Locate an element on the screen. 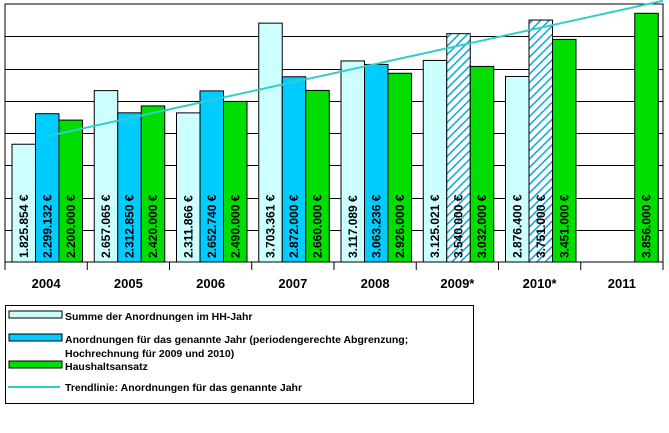  x-tick-label: 2006 is located at coordinates (210, 283).